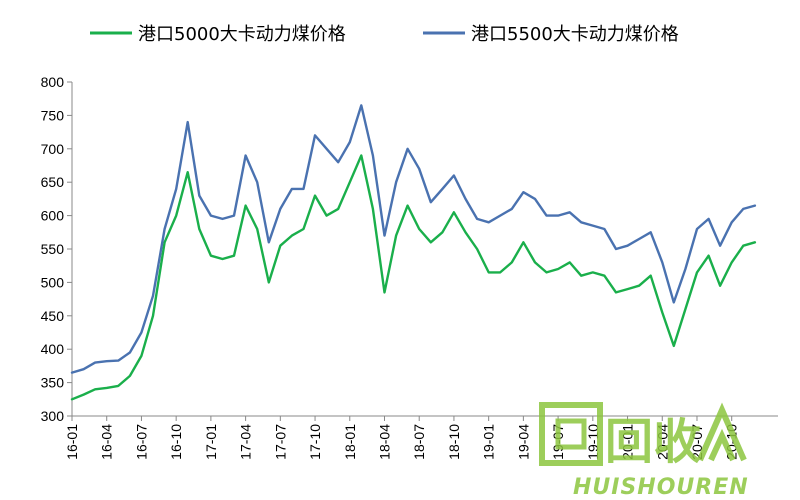 The image size is (800, 500). What do you see at coordinates (53, 383) in the screenshot?
I see `y-tick-label: 350` at bounding box center [53, 383].